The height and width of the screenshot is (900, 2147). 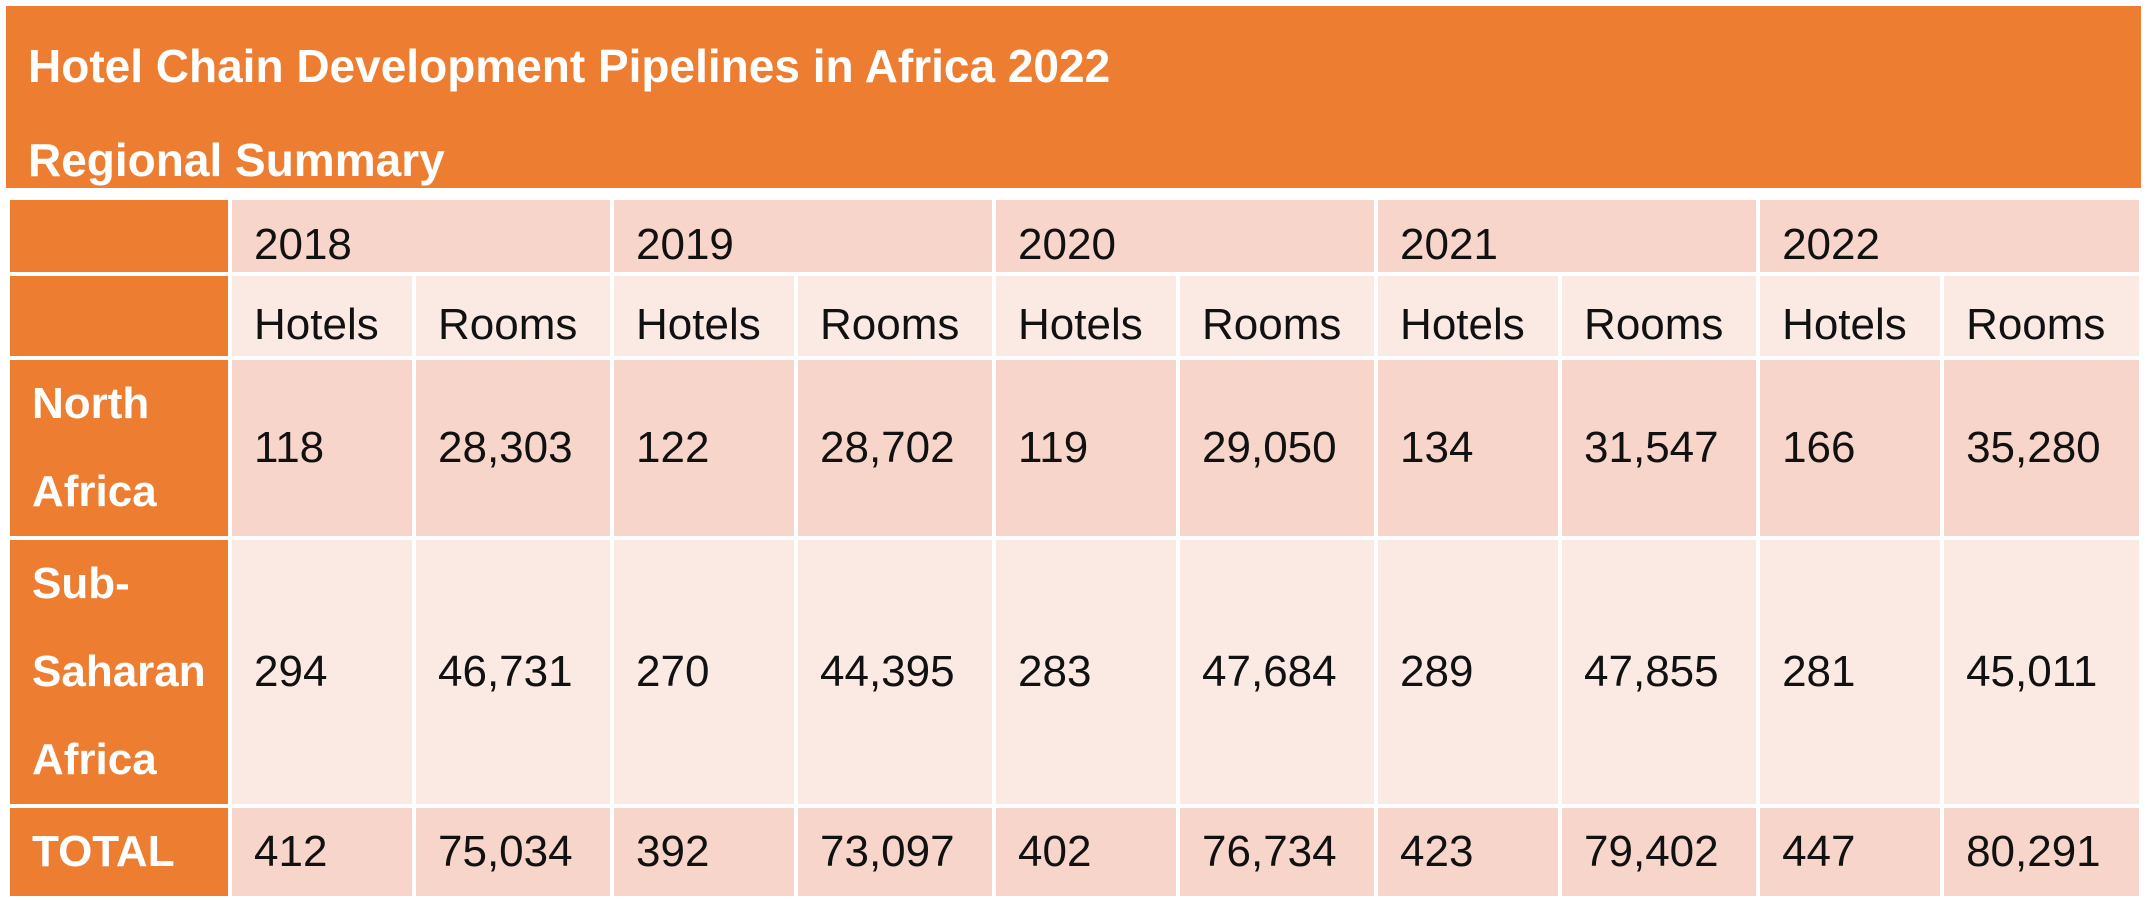 What do you see at coordinates (513, 852) in the screenshot?
I see `table-cell: 75,034` at bounding box center [513, 852].